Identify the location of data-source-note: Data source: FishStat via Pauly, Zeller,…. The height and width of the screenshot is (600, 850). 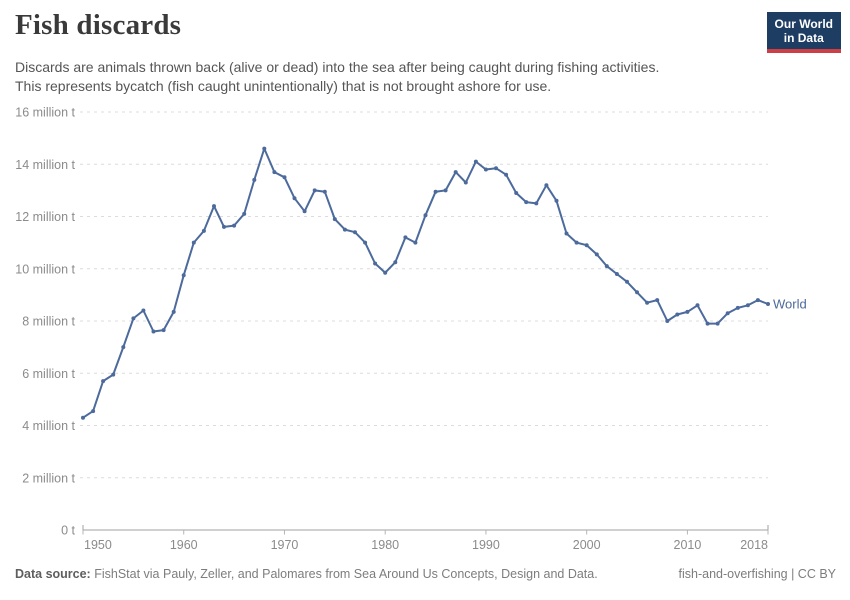
(306, 574).